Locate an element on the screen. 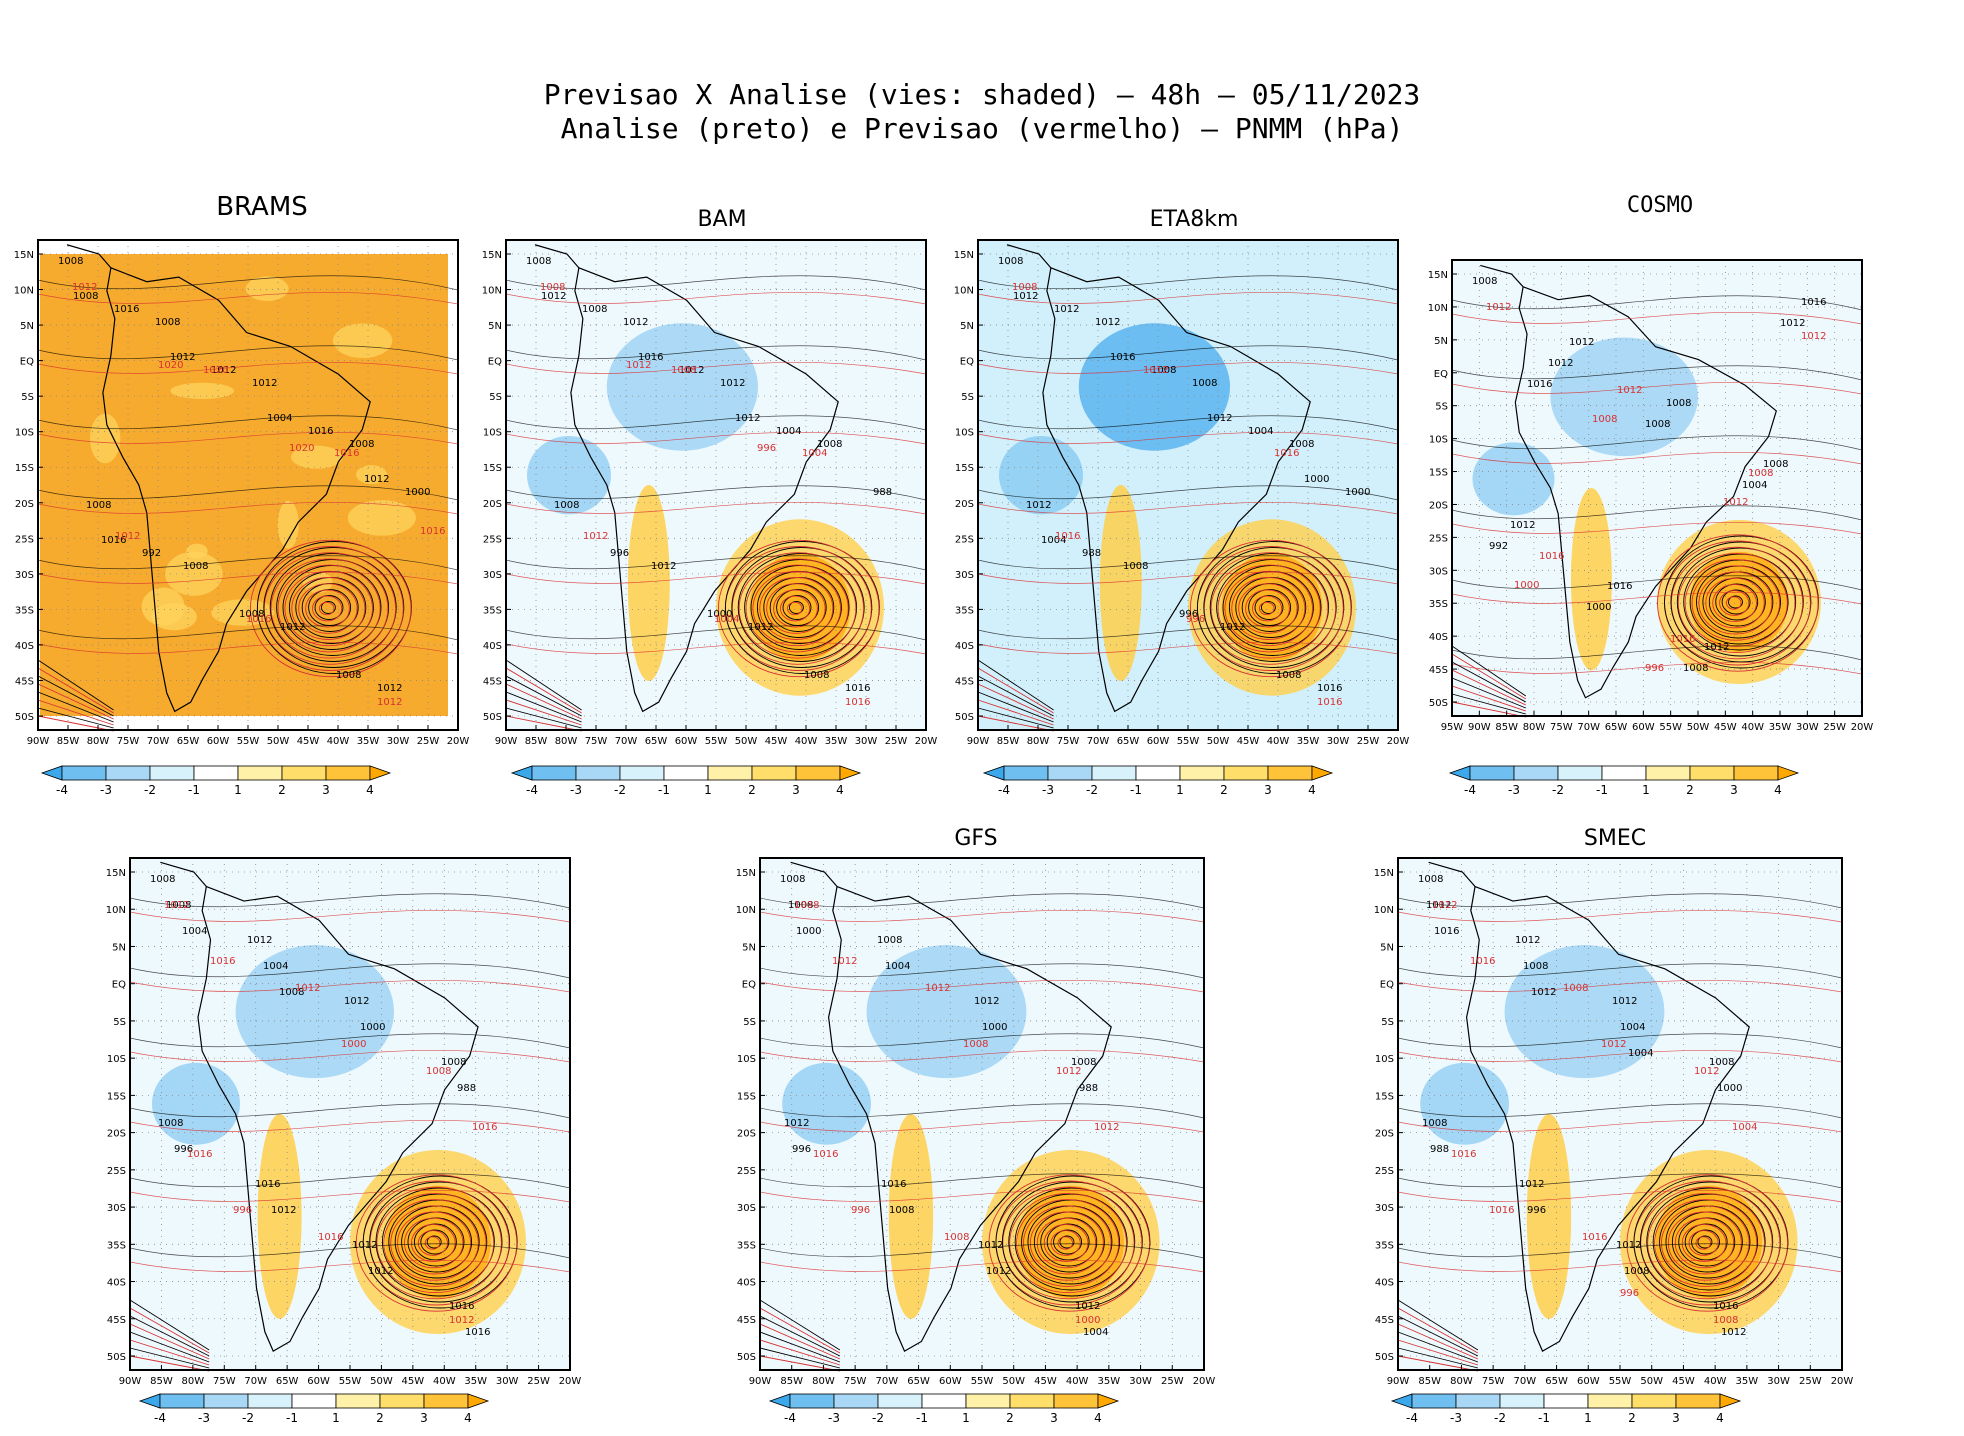 The image size is (1964, 1436). central-america-coastline is located at coordinates (1452, 874).